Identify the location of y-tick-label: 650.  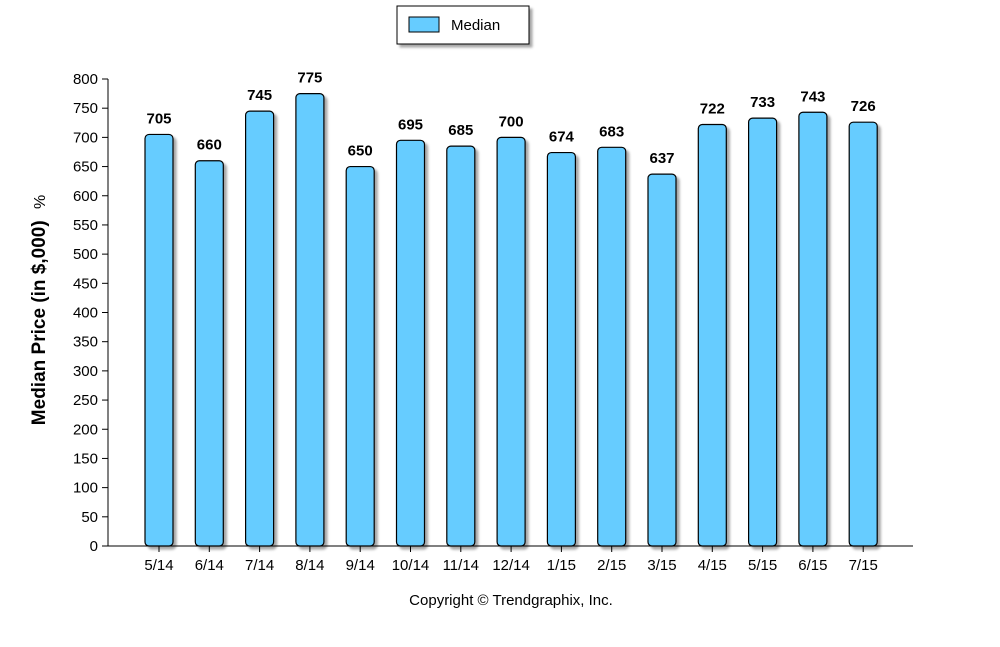
(85, 167).